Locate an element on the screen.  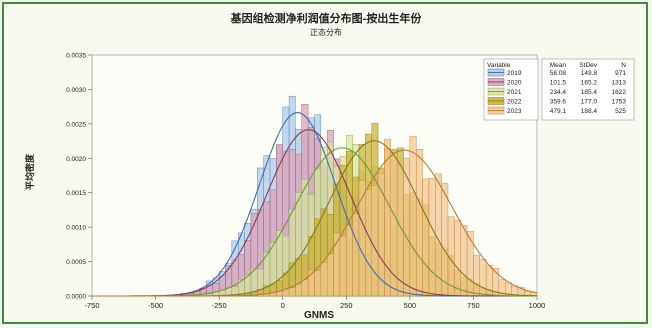
stats-stdev-2023: 188.4 is located at coordinates (589, 111).